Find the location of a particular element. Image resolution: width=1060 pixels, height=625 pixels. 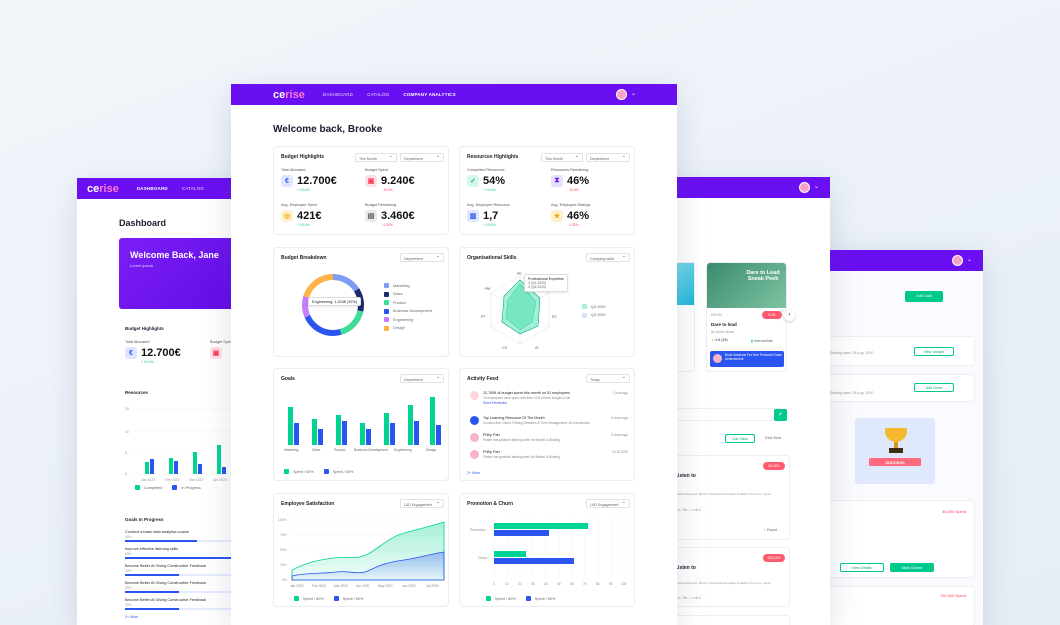

resources-period-dropdown: This Month is located at coordinates (562, 157).